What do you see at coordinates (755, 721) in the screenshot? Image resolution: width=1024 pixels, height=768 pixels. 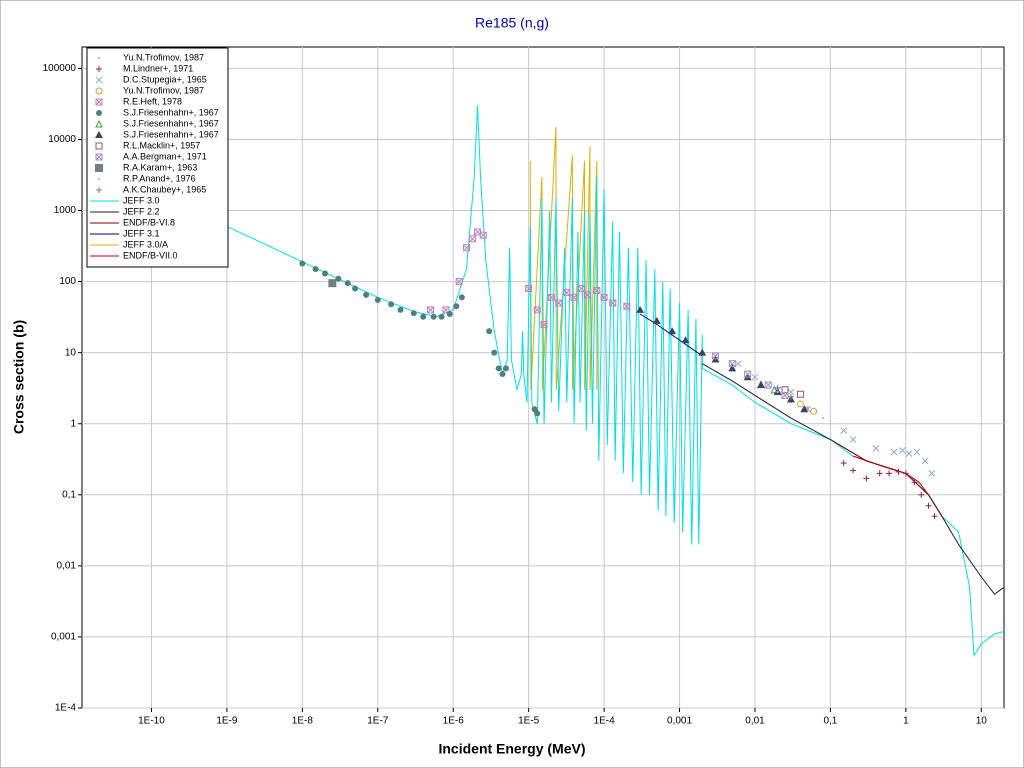 I see `x-tick-label: 0,01` at bounding box center [755, 721].